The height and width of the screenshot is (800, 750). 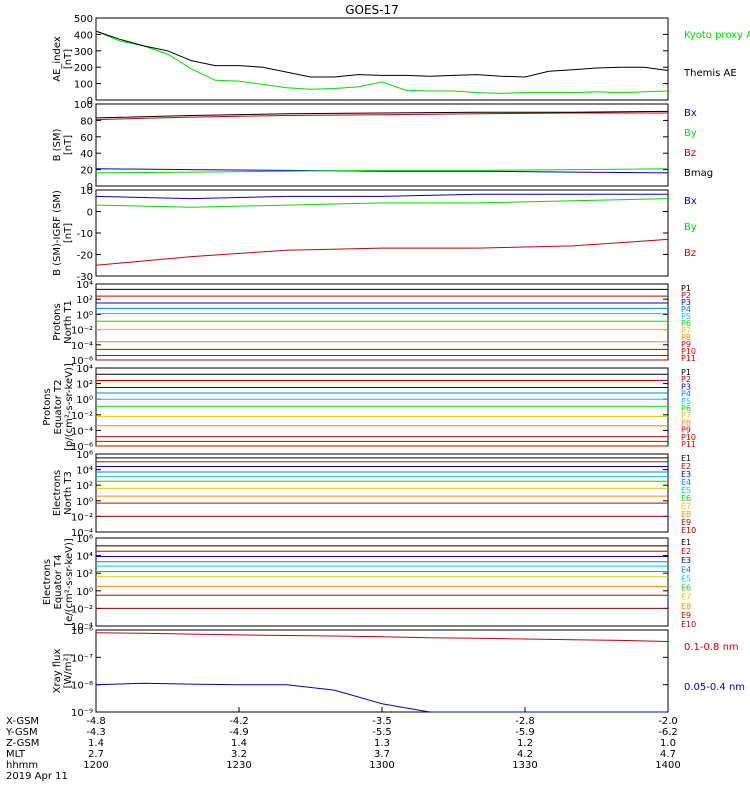 I want to click on y-tick-label: 200, so click(x=83, y=68).